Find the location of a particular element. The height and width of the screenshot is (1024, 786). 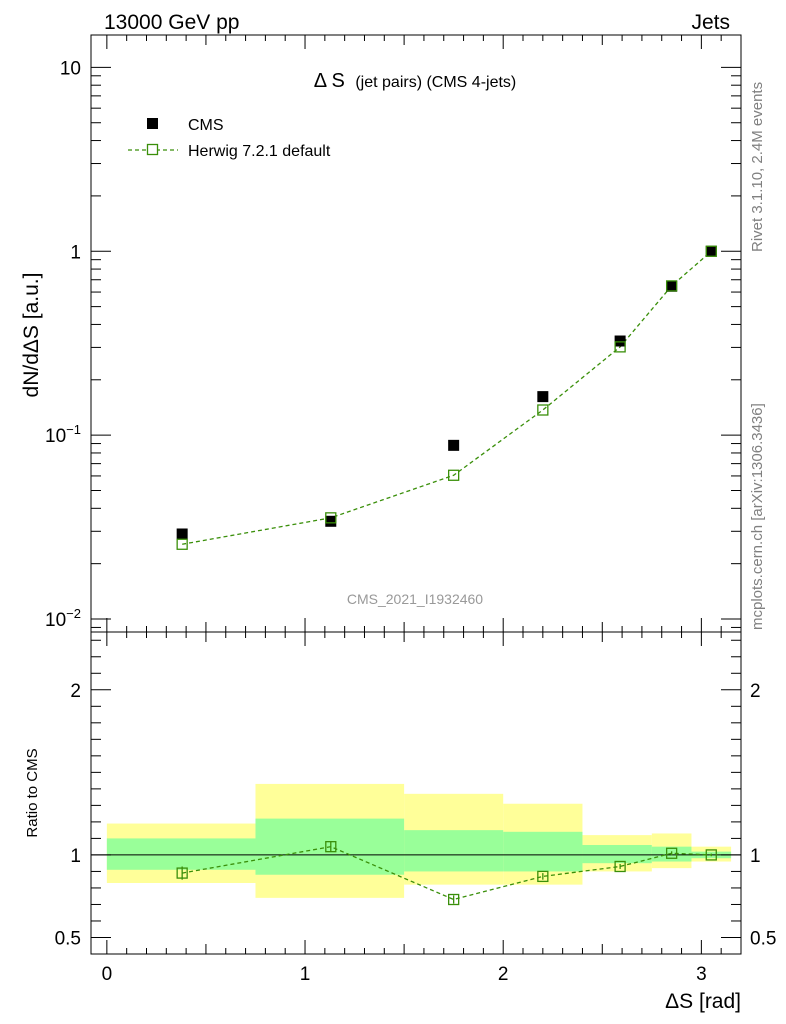

main-y-tick-label: 10⁻¹ is located at coordinates (63, 434).